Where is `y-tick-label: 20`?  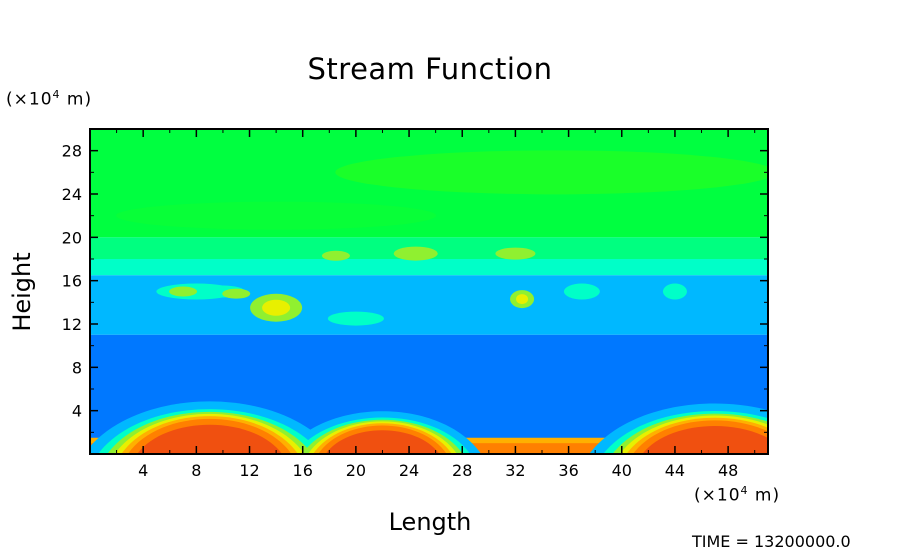
y-tick-label: 20 is located at coordinates (72, 237).